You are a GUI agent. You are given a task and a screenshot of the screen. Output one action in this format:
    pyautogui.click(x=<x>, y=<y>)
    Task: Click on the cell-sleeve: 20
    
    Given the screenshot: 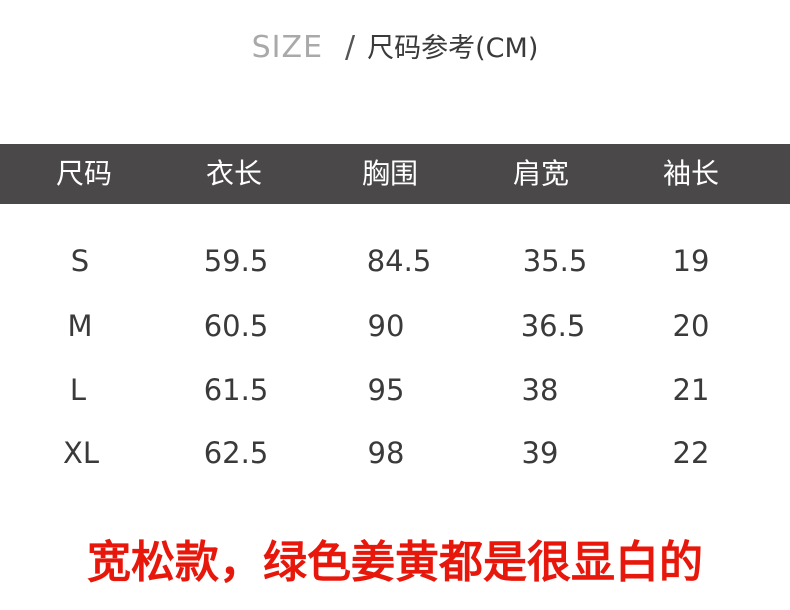 What is the action you would take?
    pyautogui.click(x=691, y=326)
    